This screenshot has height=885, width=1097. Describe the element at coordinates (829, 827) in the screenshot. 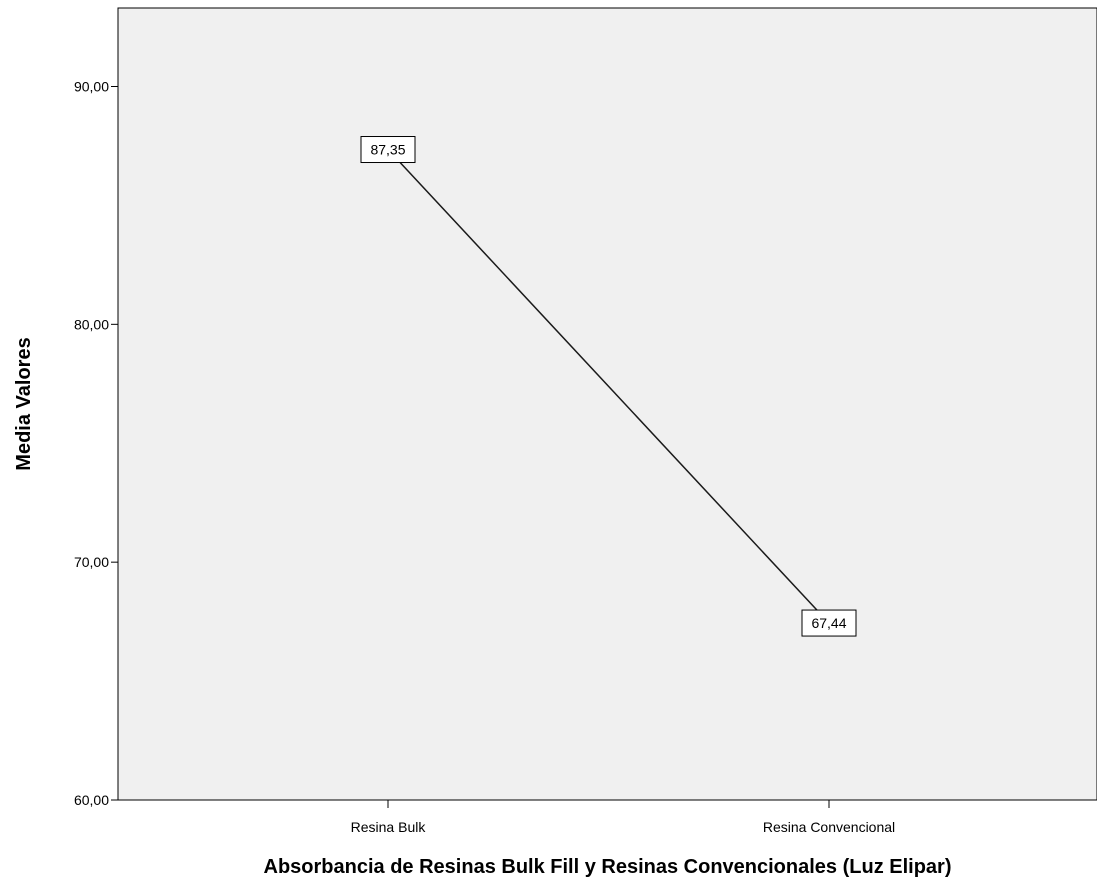

I see `x-tick-label: Resina Convencional` at that location.